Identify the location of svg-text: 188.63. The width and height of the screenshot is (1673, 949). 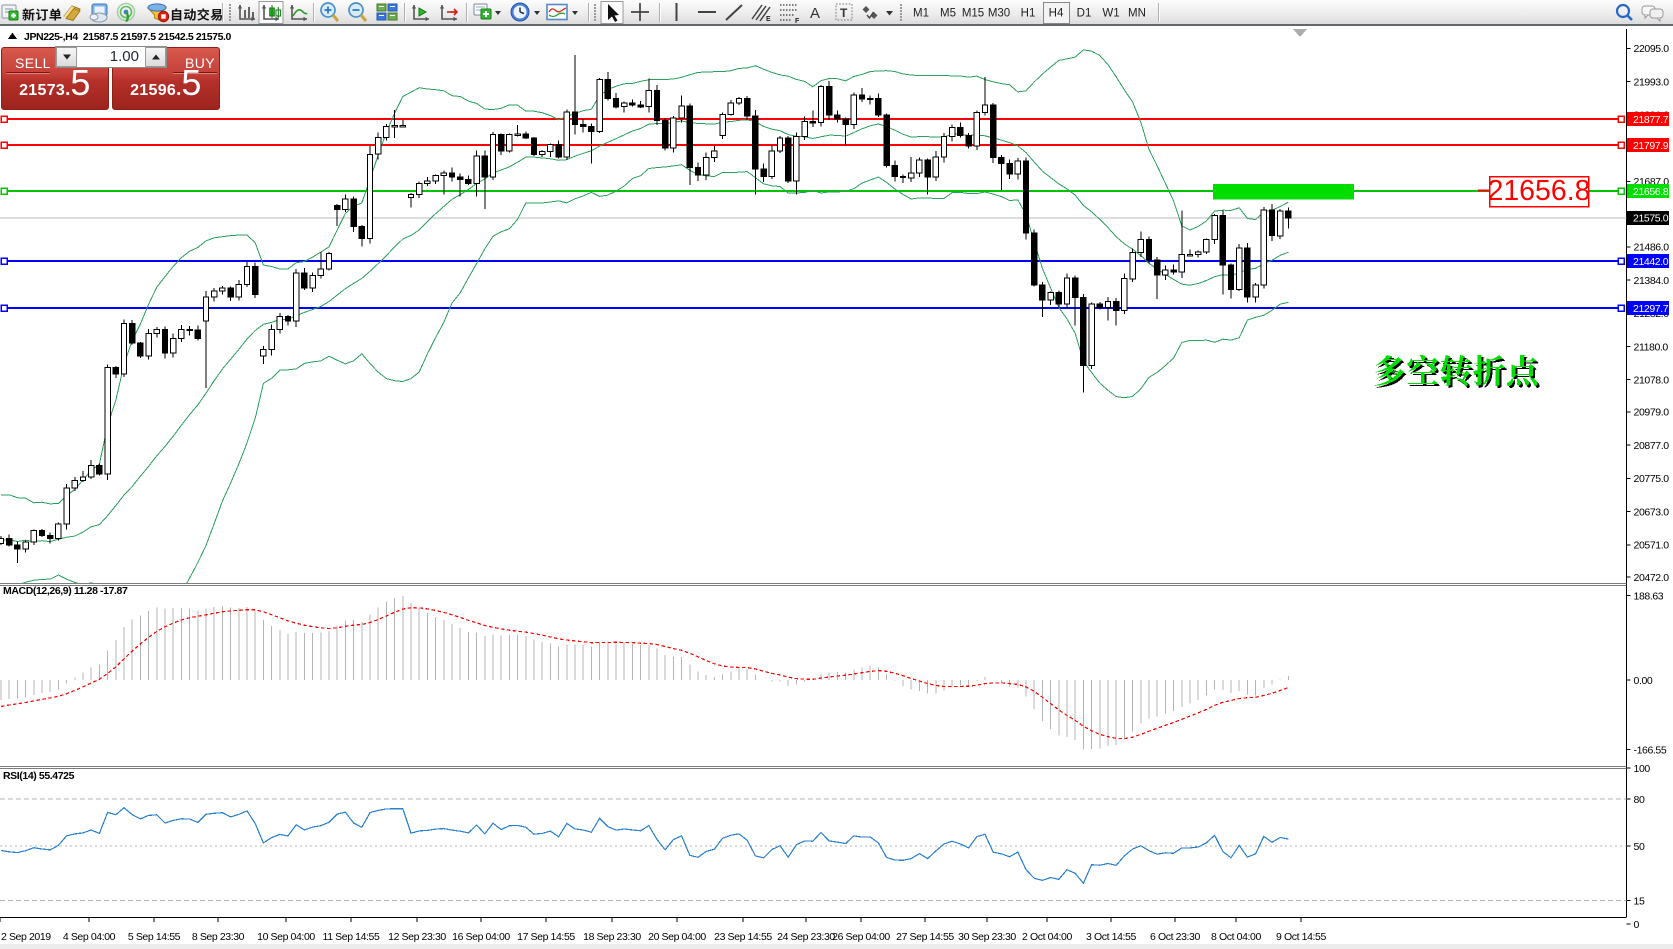
(1649, 597).